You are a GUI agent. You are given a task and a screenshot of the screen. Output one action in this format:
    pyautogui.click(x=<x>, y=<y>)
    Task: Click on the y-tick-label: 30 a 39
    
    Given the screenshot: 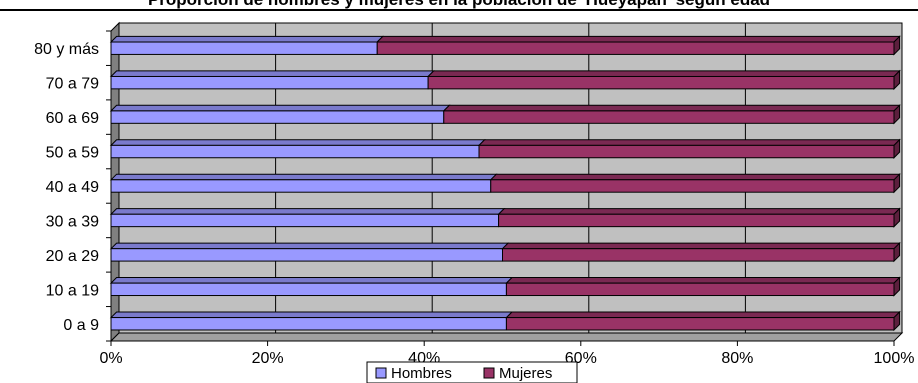 What is the action you would take?
    pyautogui.click(x=72, y=221)
    